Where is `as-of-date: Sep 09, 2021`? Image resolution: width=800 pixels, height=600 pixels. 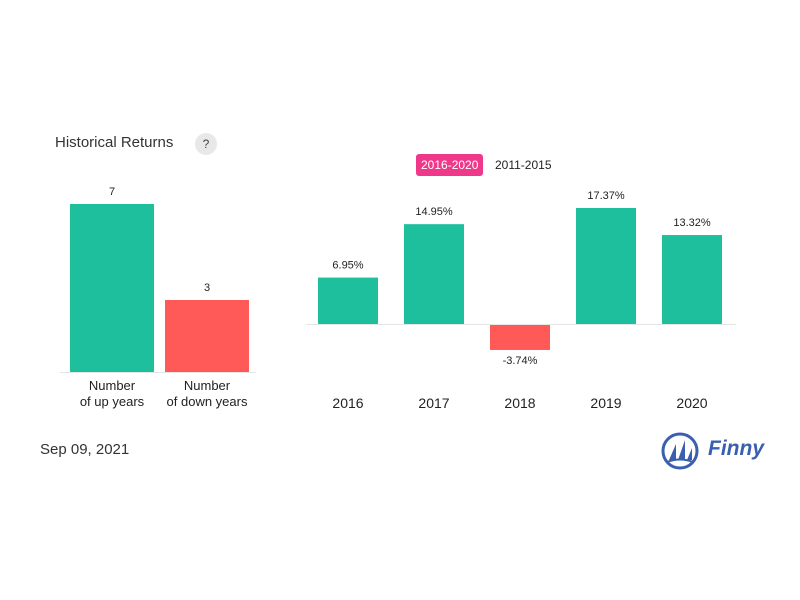
as-of-date: Sep 09, 2021 is located at coordinates (85, 449).